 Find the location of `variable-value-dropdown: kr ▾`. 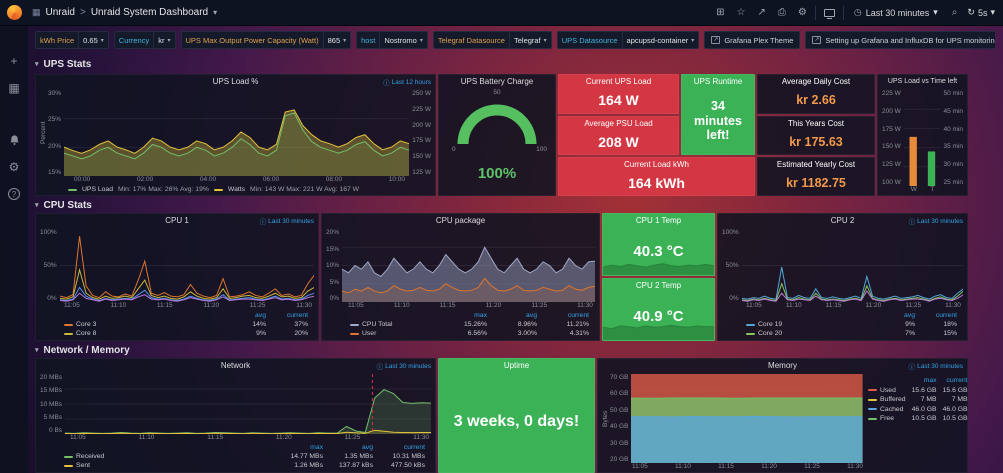

variable-value-dropdown: kr ▾ is located at coordinates (163, 40).